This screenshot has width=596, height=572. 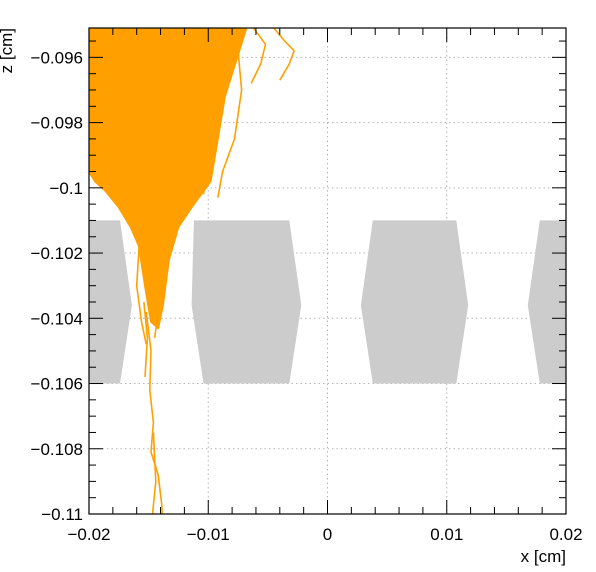 What do you see at coordinates (57, 449) in the screenshot?
I see `y-tick-label: −0.108` at bounding box center [57, 449].